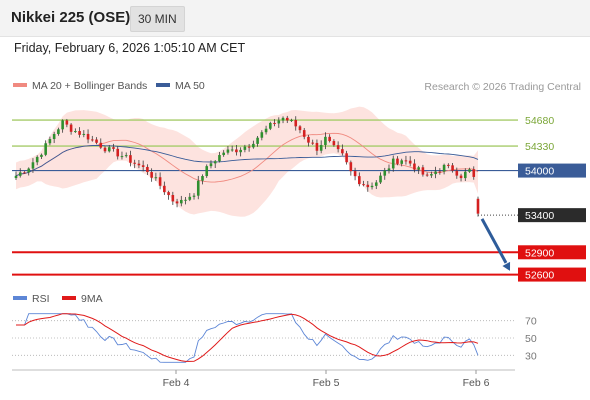 Image resolution: width=590 pixels, height=400 pixels. Describe the element at coordinates (20, 298) in the screenshot. I see `rsi-swatch-icon` at that location.